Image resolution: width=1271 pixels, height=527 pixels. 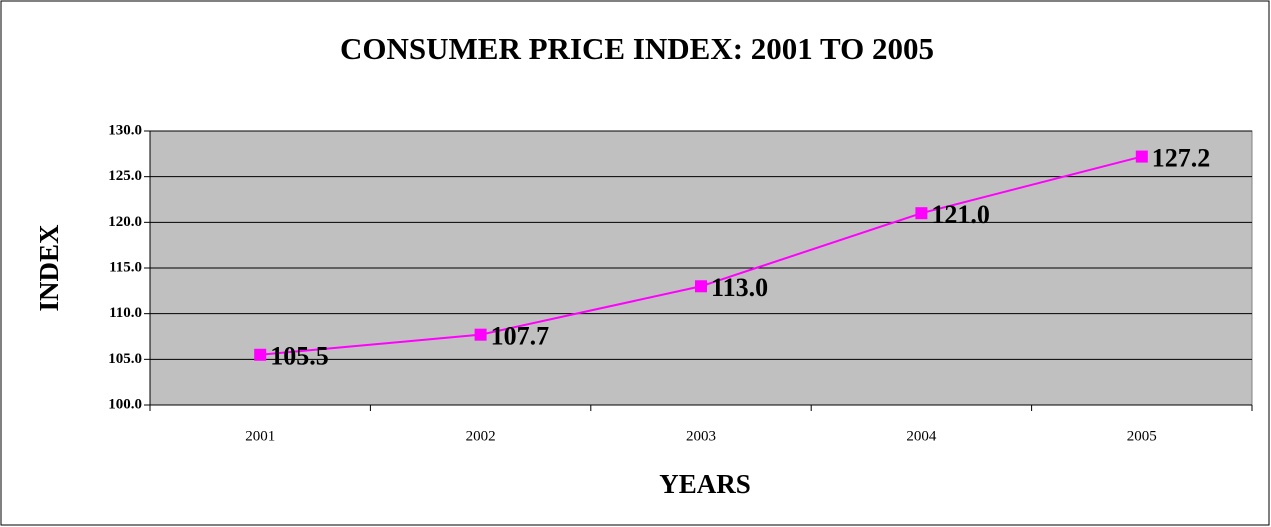 I want to click on y-tick-label: 125.0, so click(x=125, y=176).